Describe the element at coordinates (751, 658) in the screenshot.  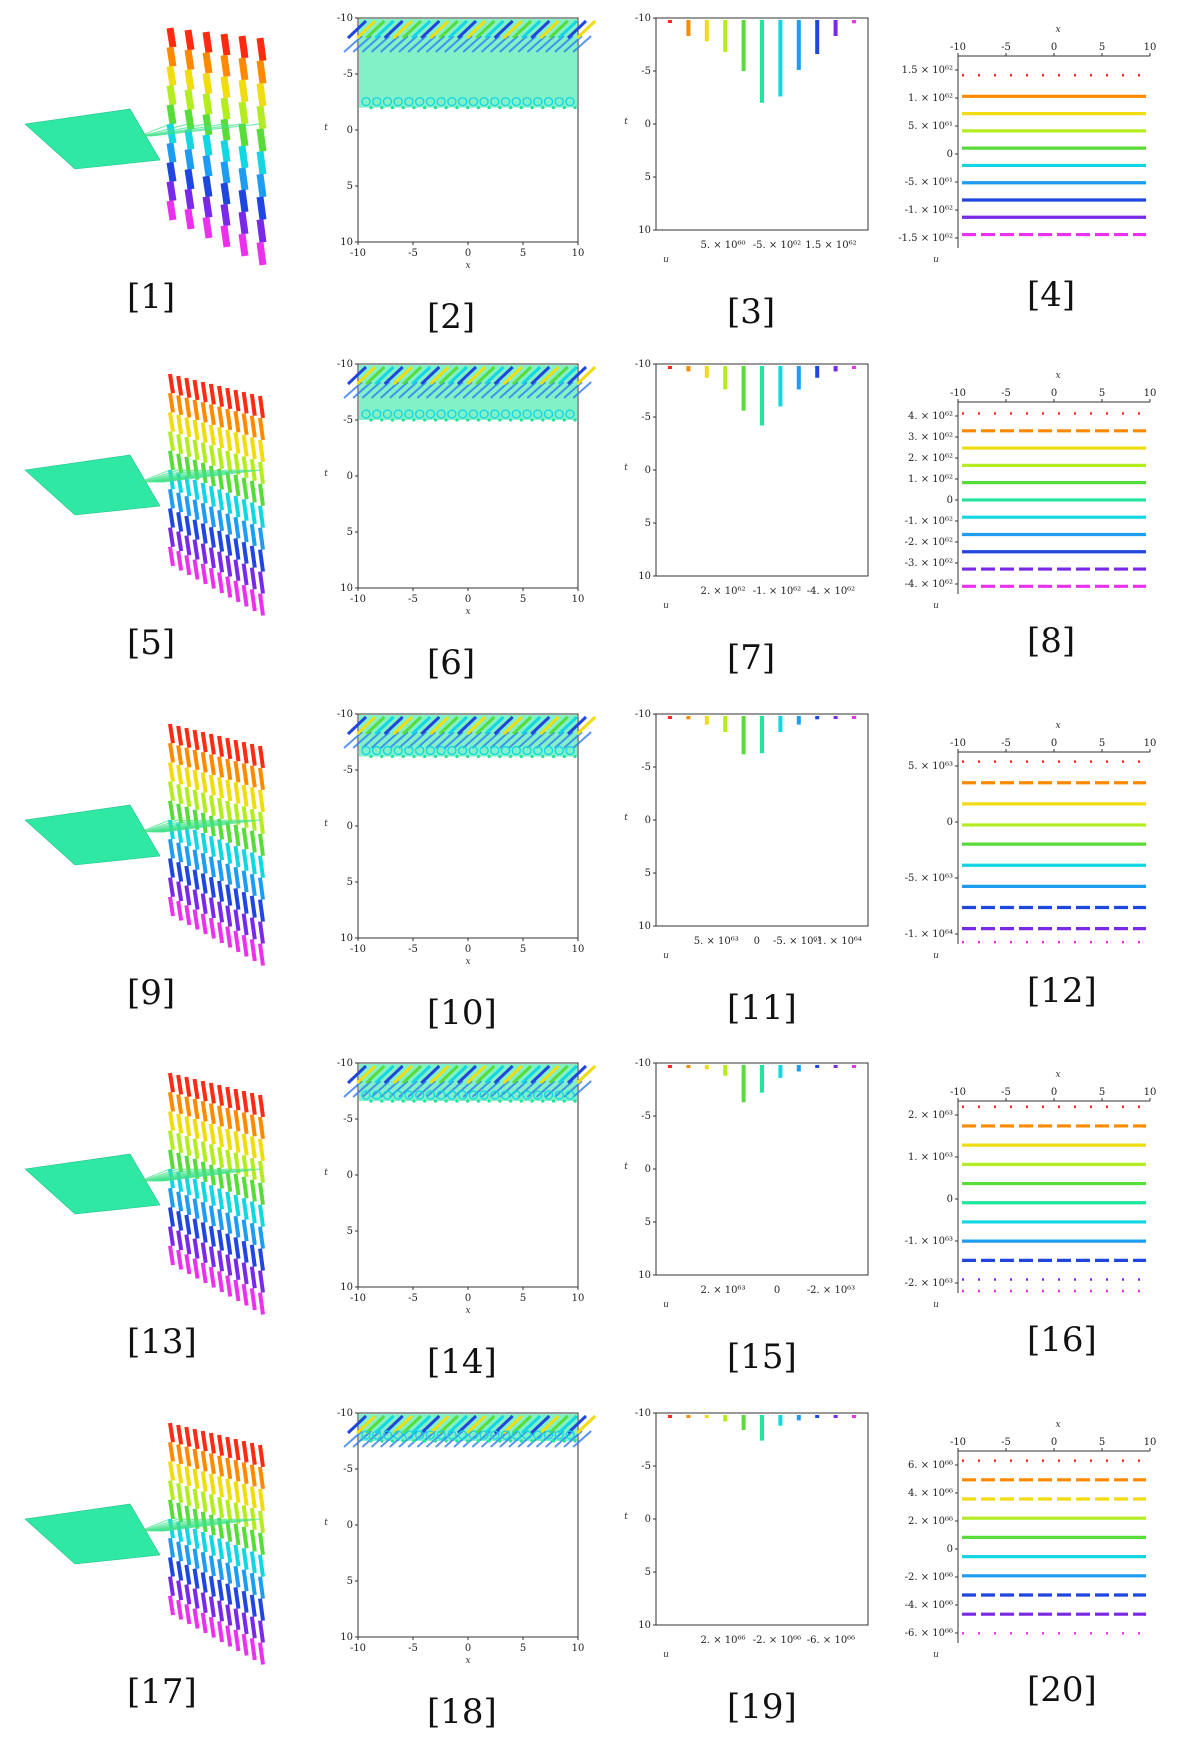
I see `panel-caption: [7]` at that location.